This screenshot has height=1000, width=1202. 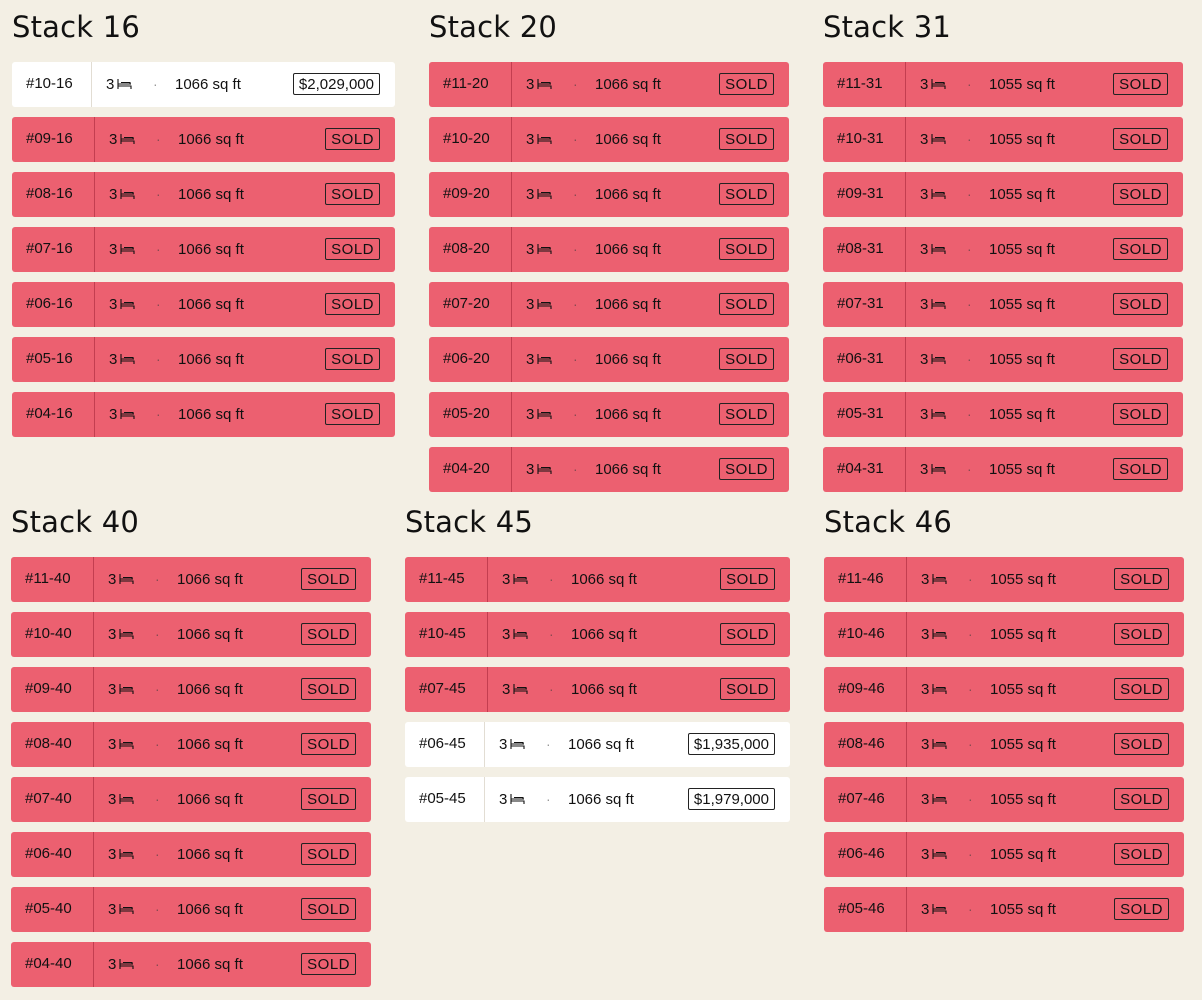 I want to click on unit-row: #09-20 3 · 1066 sq ft SOLD, so click(x=609, y=194).